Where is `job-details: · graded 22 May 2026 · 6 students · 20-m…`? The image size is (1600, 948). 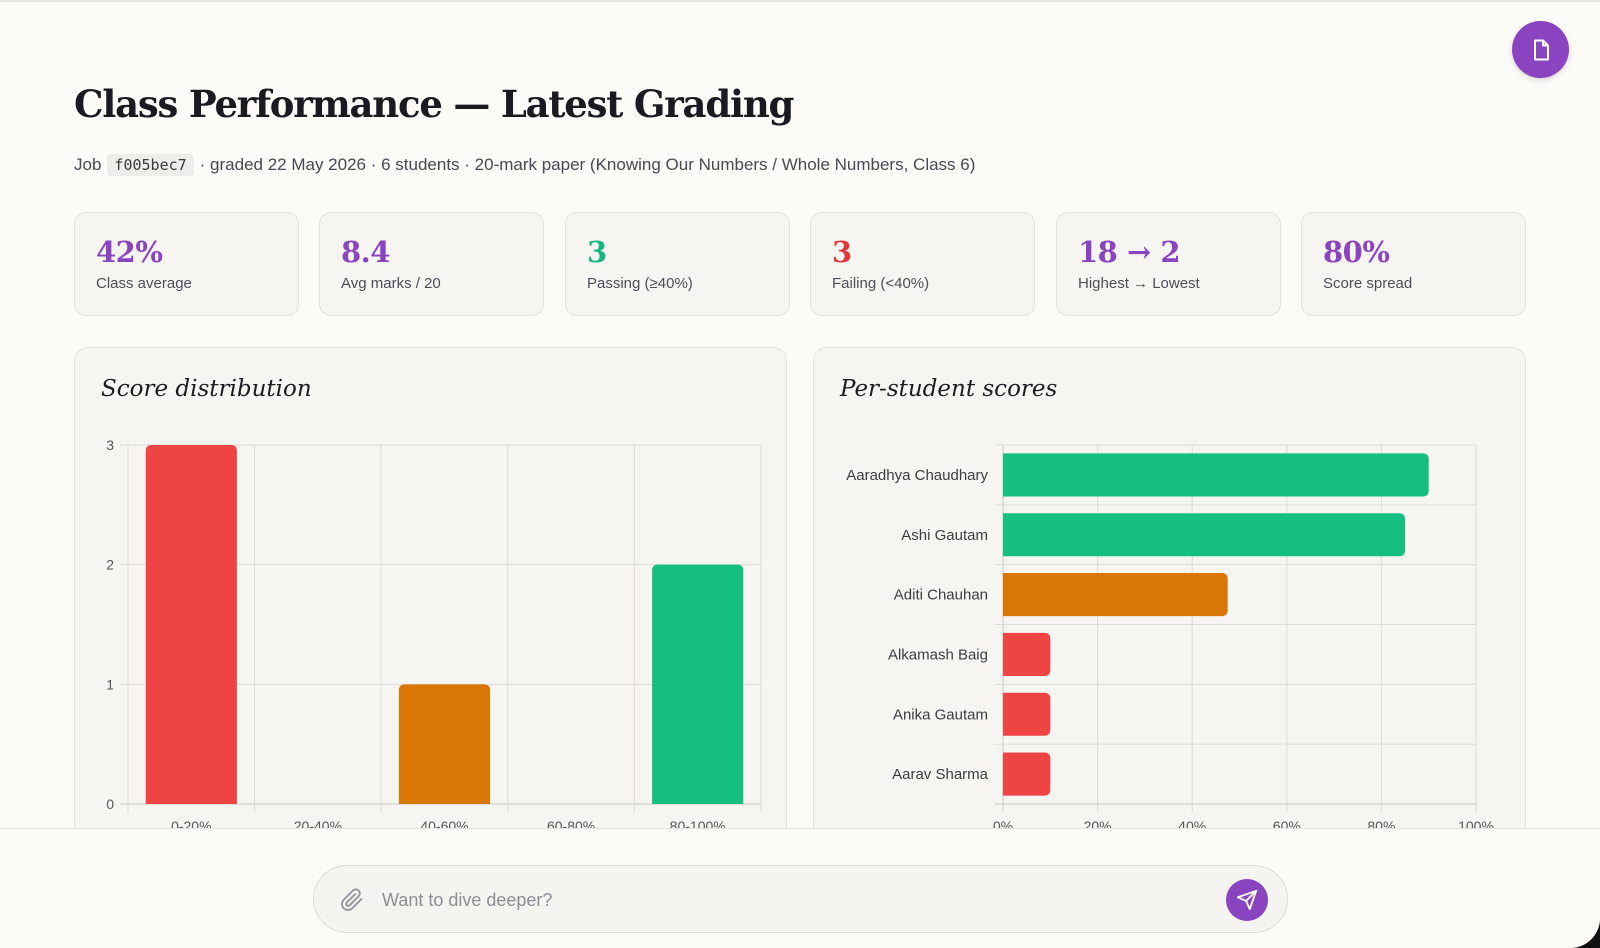
job-details: · graded 22 May 2026 · 6 students · 20-m… is located at coordinates (587, 164).